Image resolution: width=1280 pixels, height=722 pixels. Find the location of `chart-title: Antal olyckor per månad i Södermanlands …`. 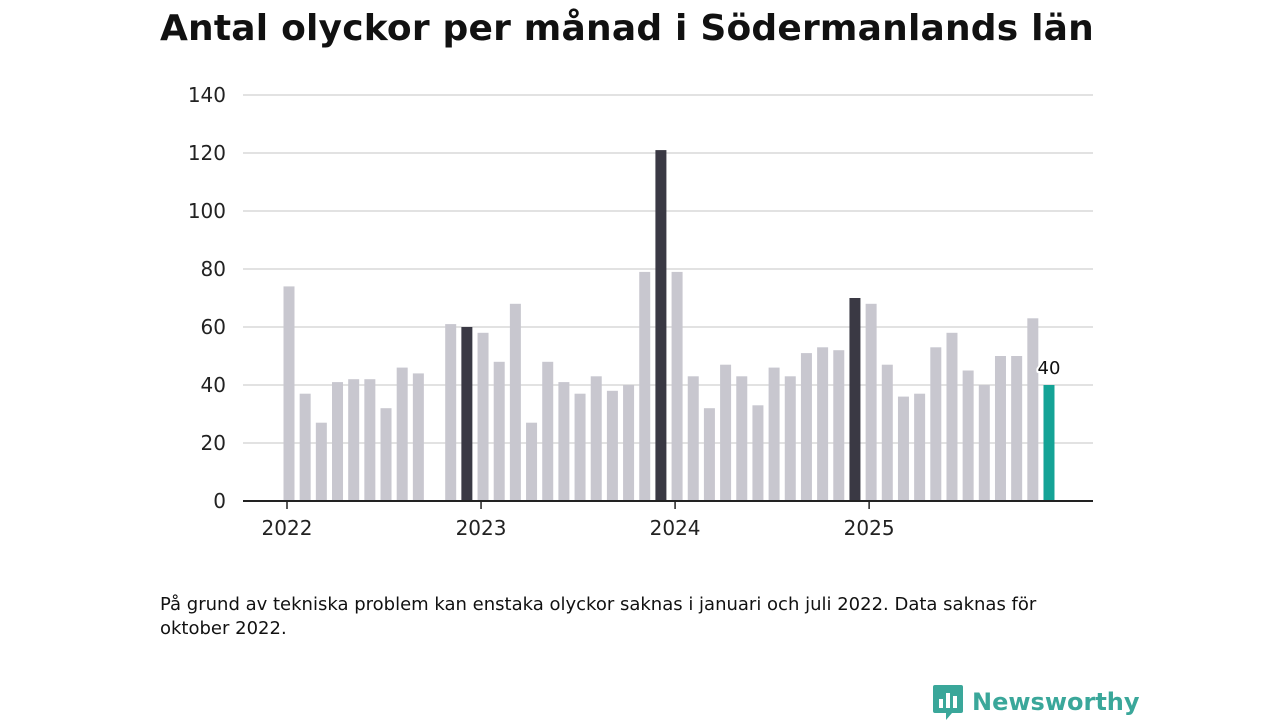

chart-title: Antal olyckor per månad i Södermanlands … is located at coordinates (627, 28).